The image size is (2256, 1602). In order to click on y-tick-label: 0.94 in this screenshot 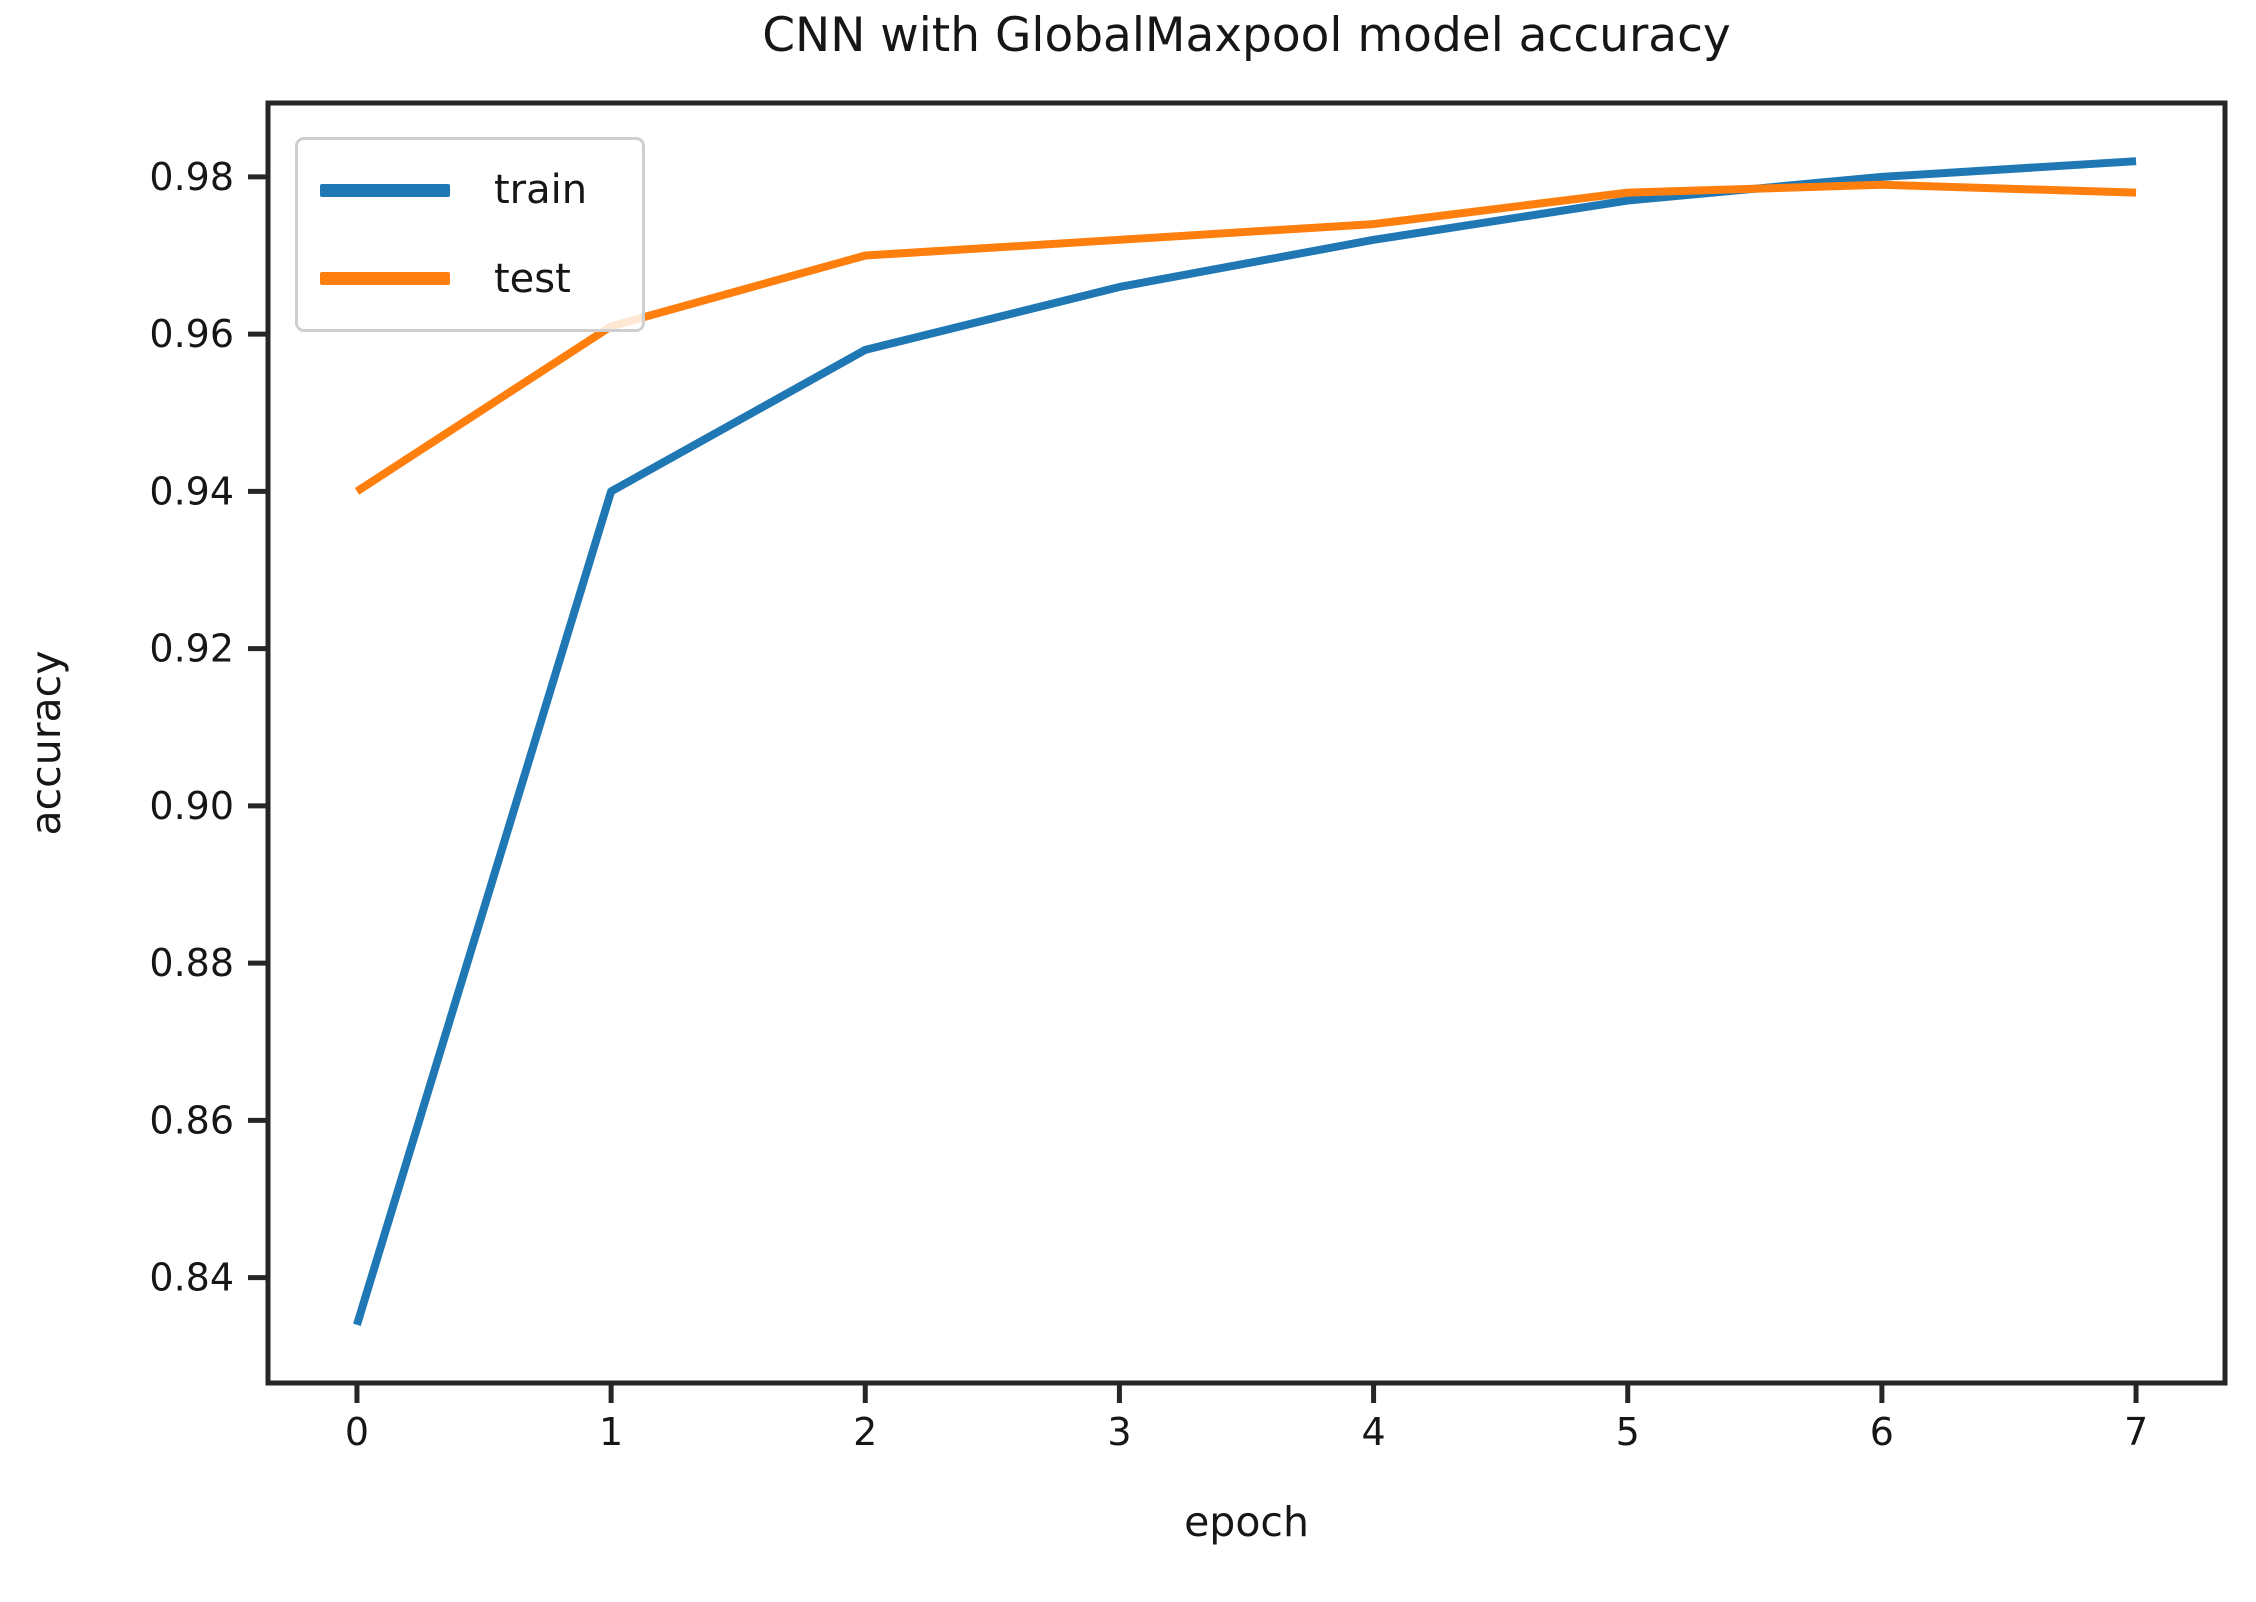, I will do `click(191, 491)`.